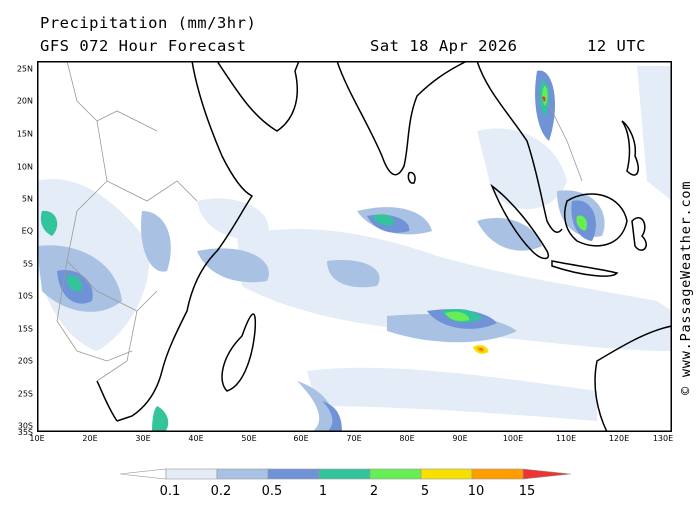 This screenshot has width=700, height=525. What do you see at coordinates (37, 438) in the screenshot?
I see `lon-label: 10E` at bounding box center [37, 438].